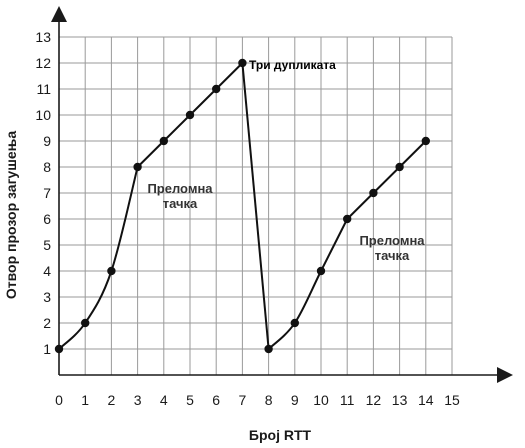  What do you see at coordinates (59, 400) in the screenshot?
I see `x-tick-label: 0` at bounding box center [59, 400].